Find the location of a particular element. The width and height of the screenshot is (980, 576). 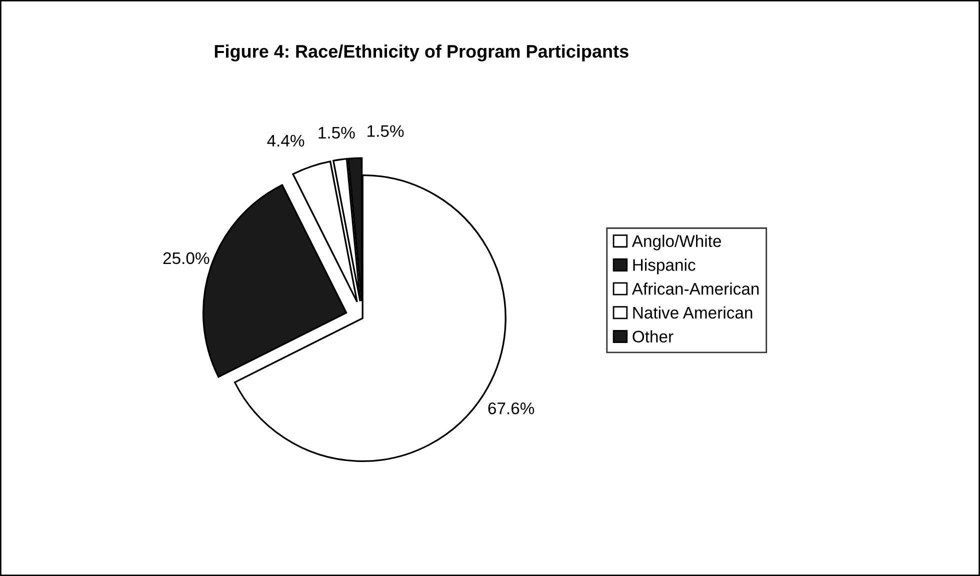

data-label: 4.4% is located at coordinates (285, 140).